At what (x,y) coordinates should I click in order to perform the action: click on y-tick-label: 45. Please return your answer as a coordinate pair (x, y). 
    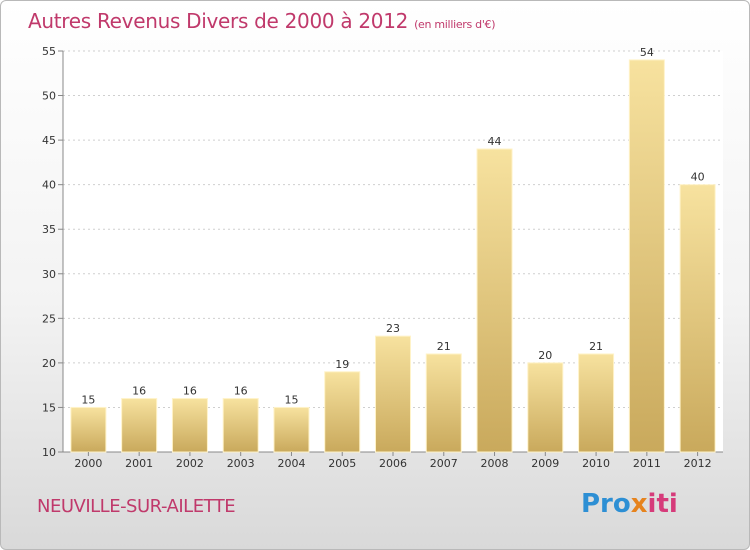
    Looking at the image, I should click on (49, 140).